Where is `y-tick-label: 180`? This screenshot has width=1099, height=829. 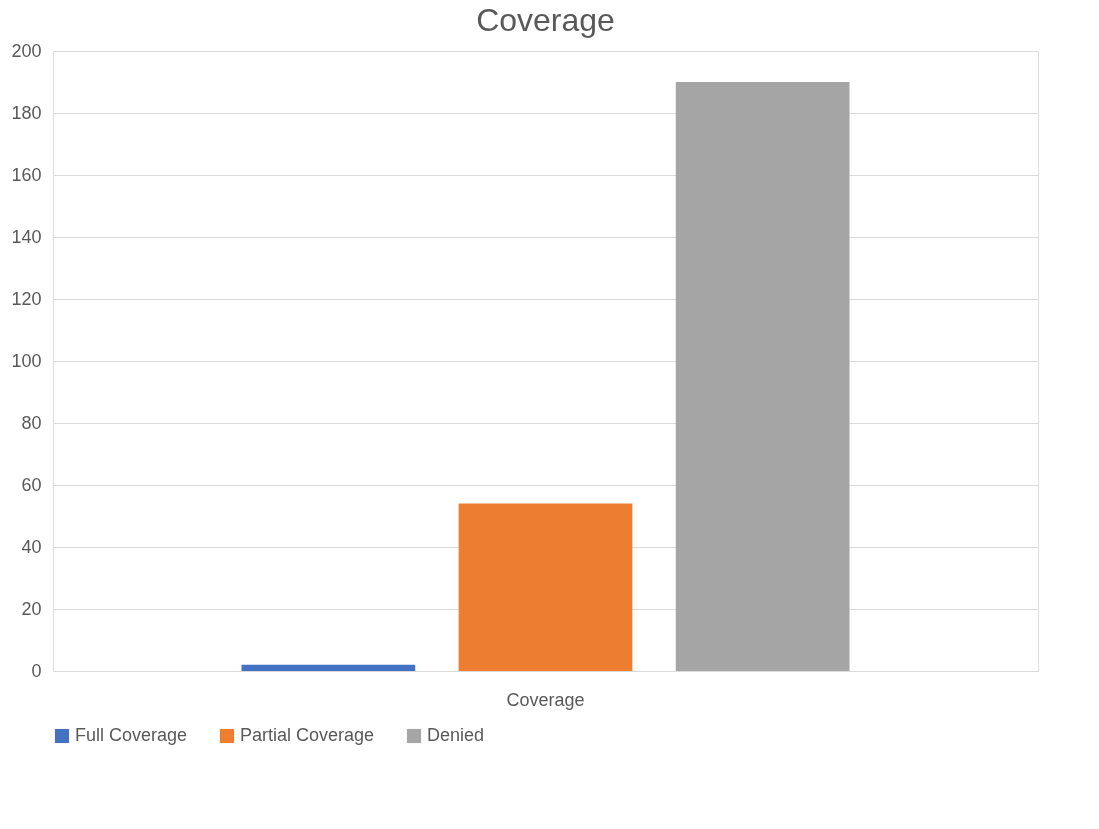 y-tick-label: 180 is located at coordinates (26, 112).